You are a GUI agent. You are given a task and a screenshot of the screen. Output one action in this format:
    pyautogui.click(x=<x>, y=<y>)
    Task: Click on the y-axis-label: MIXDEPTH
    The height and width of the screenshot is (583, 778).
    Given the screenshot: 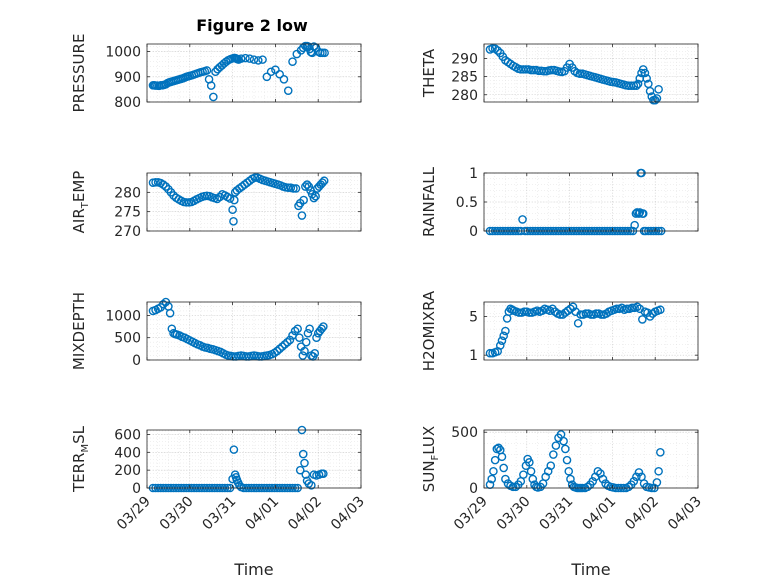 What is the action you would take?
    pyautogui.click(x=79, y=331)
    